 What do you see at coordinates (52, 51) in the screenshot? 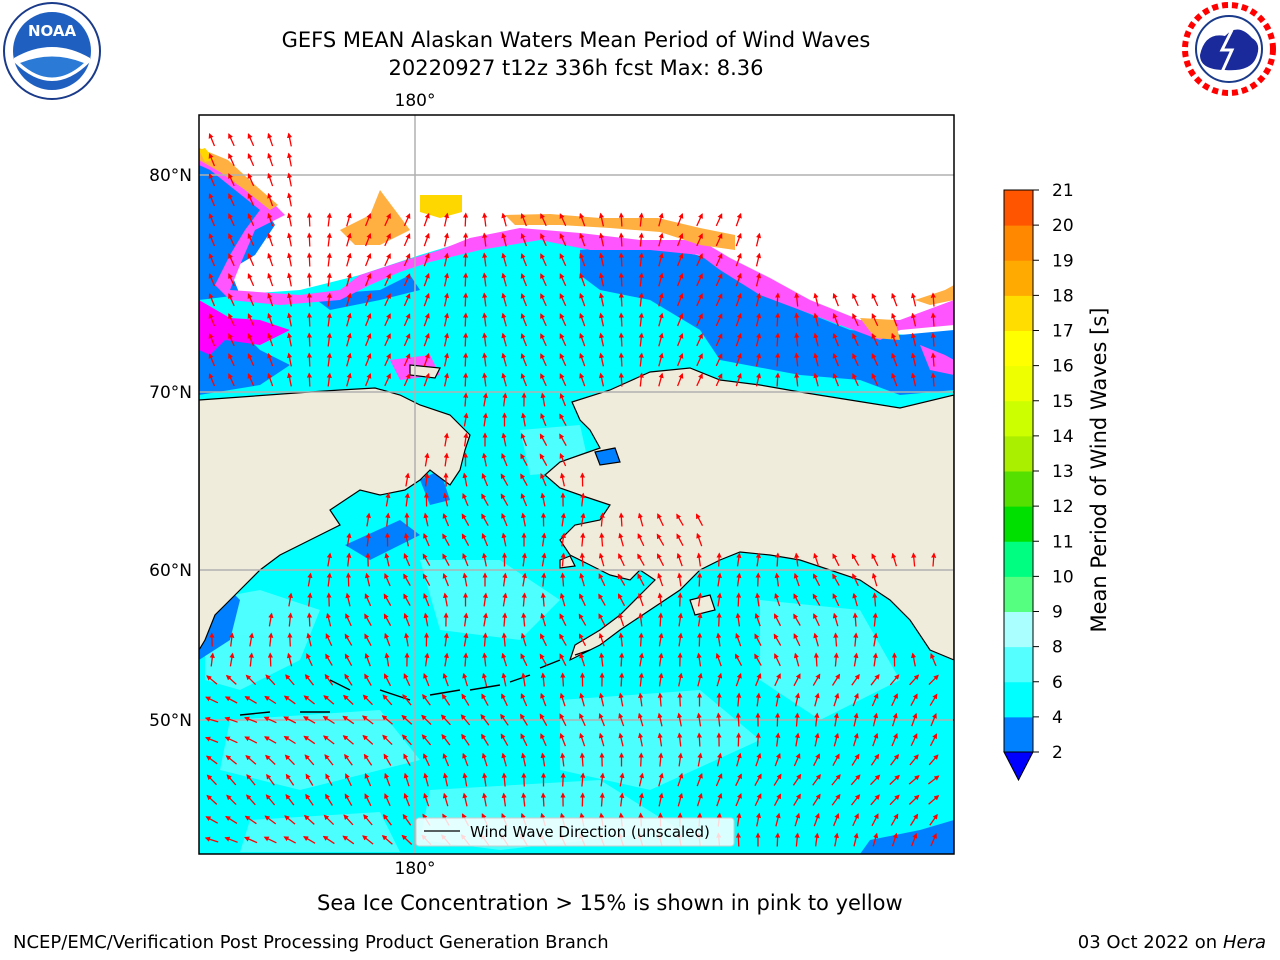
I see `noaa-logo: NOAA` at bounding box center [52, 51].